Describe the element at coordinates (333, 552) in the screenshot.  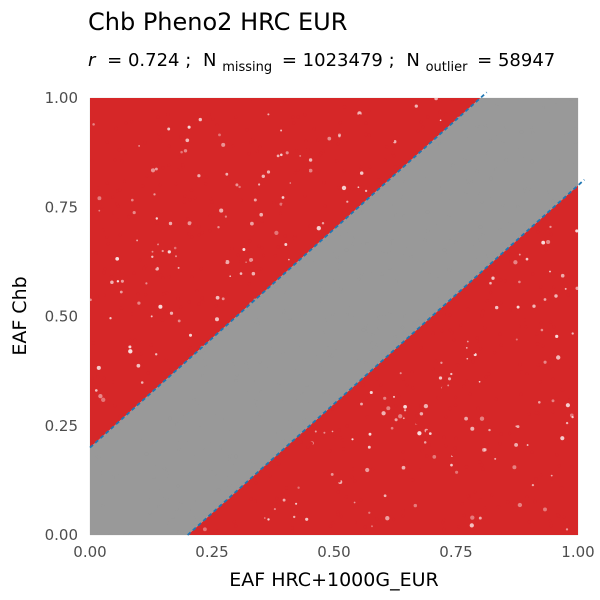
I see `x-axis-ticks: 0.00 0.25 0.50 0.75 1.00` at that location.